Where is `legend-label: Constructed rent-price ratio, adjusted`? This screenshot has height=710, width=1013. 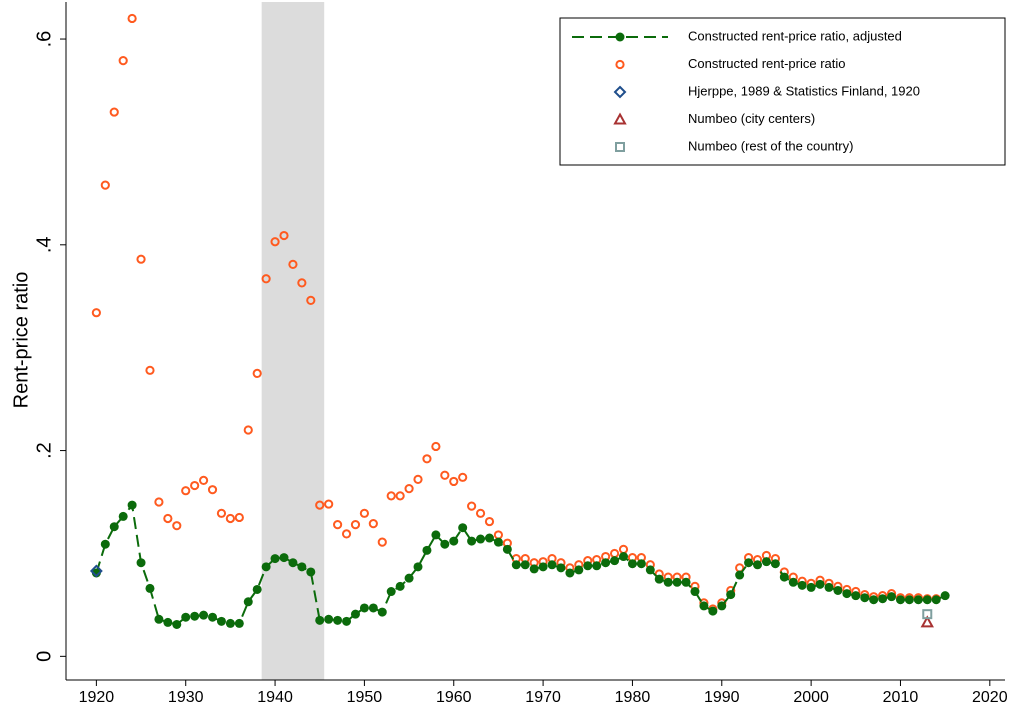 legend-label: Constructed rent-price ratio, adjusted is located at coordinates (795, 35).